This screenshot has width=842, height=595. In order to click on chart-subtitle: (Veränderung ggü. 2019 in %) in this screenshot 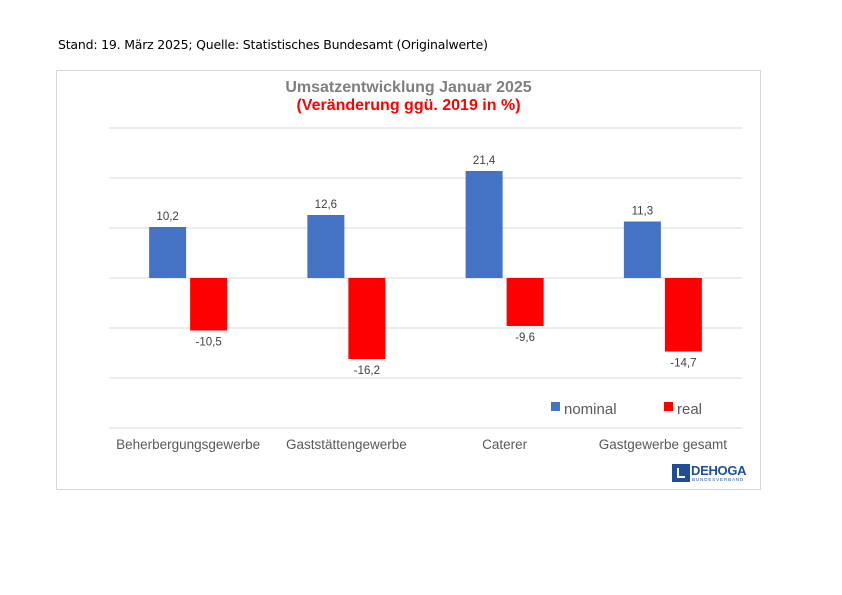, I will do `click(408, 105)`.